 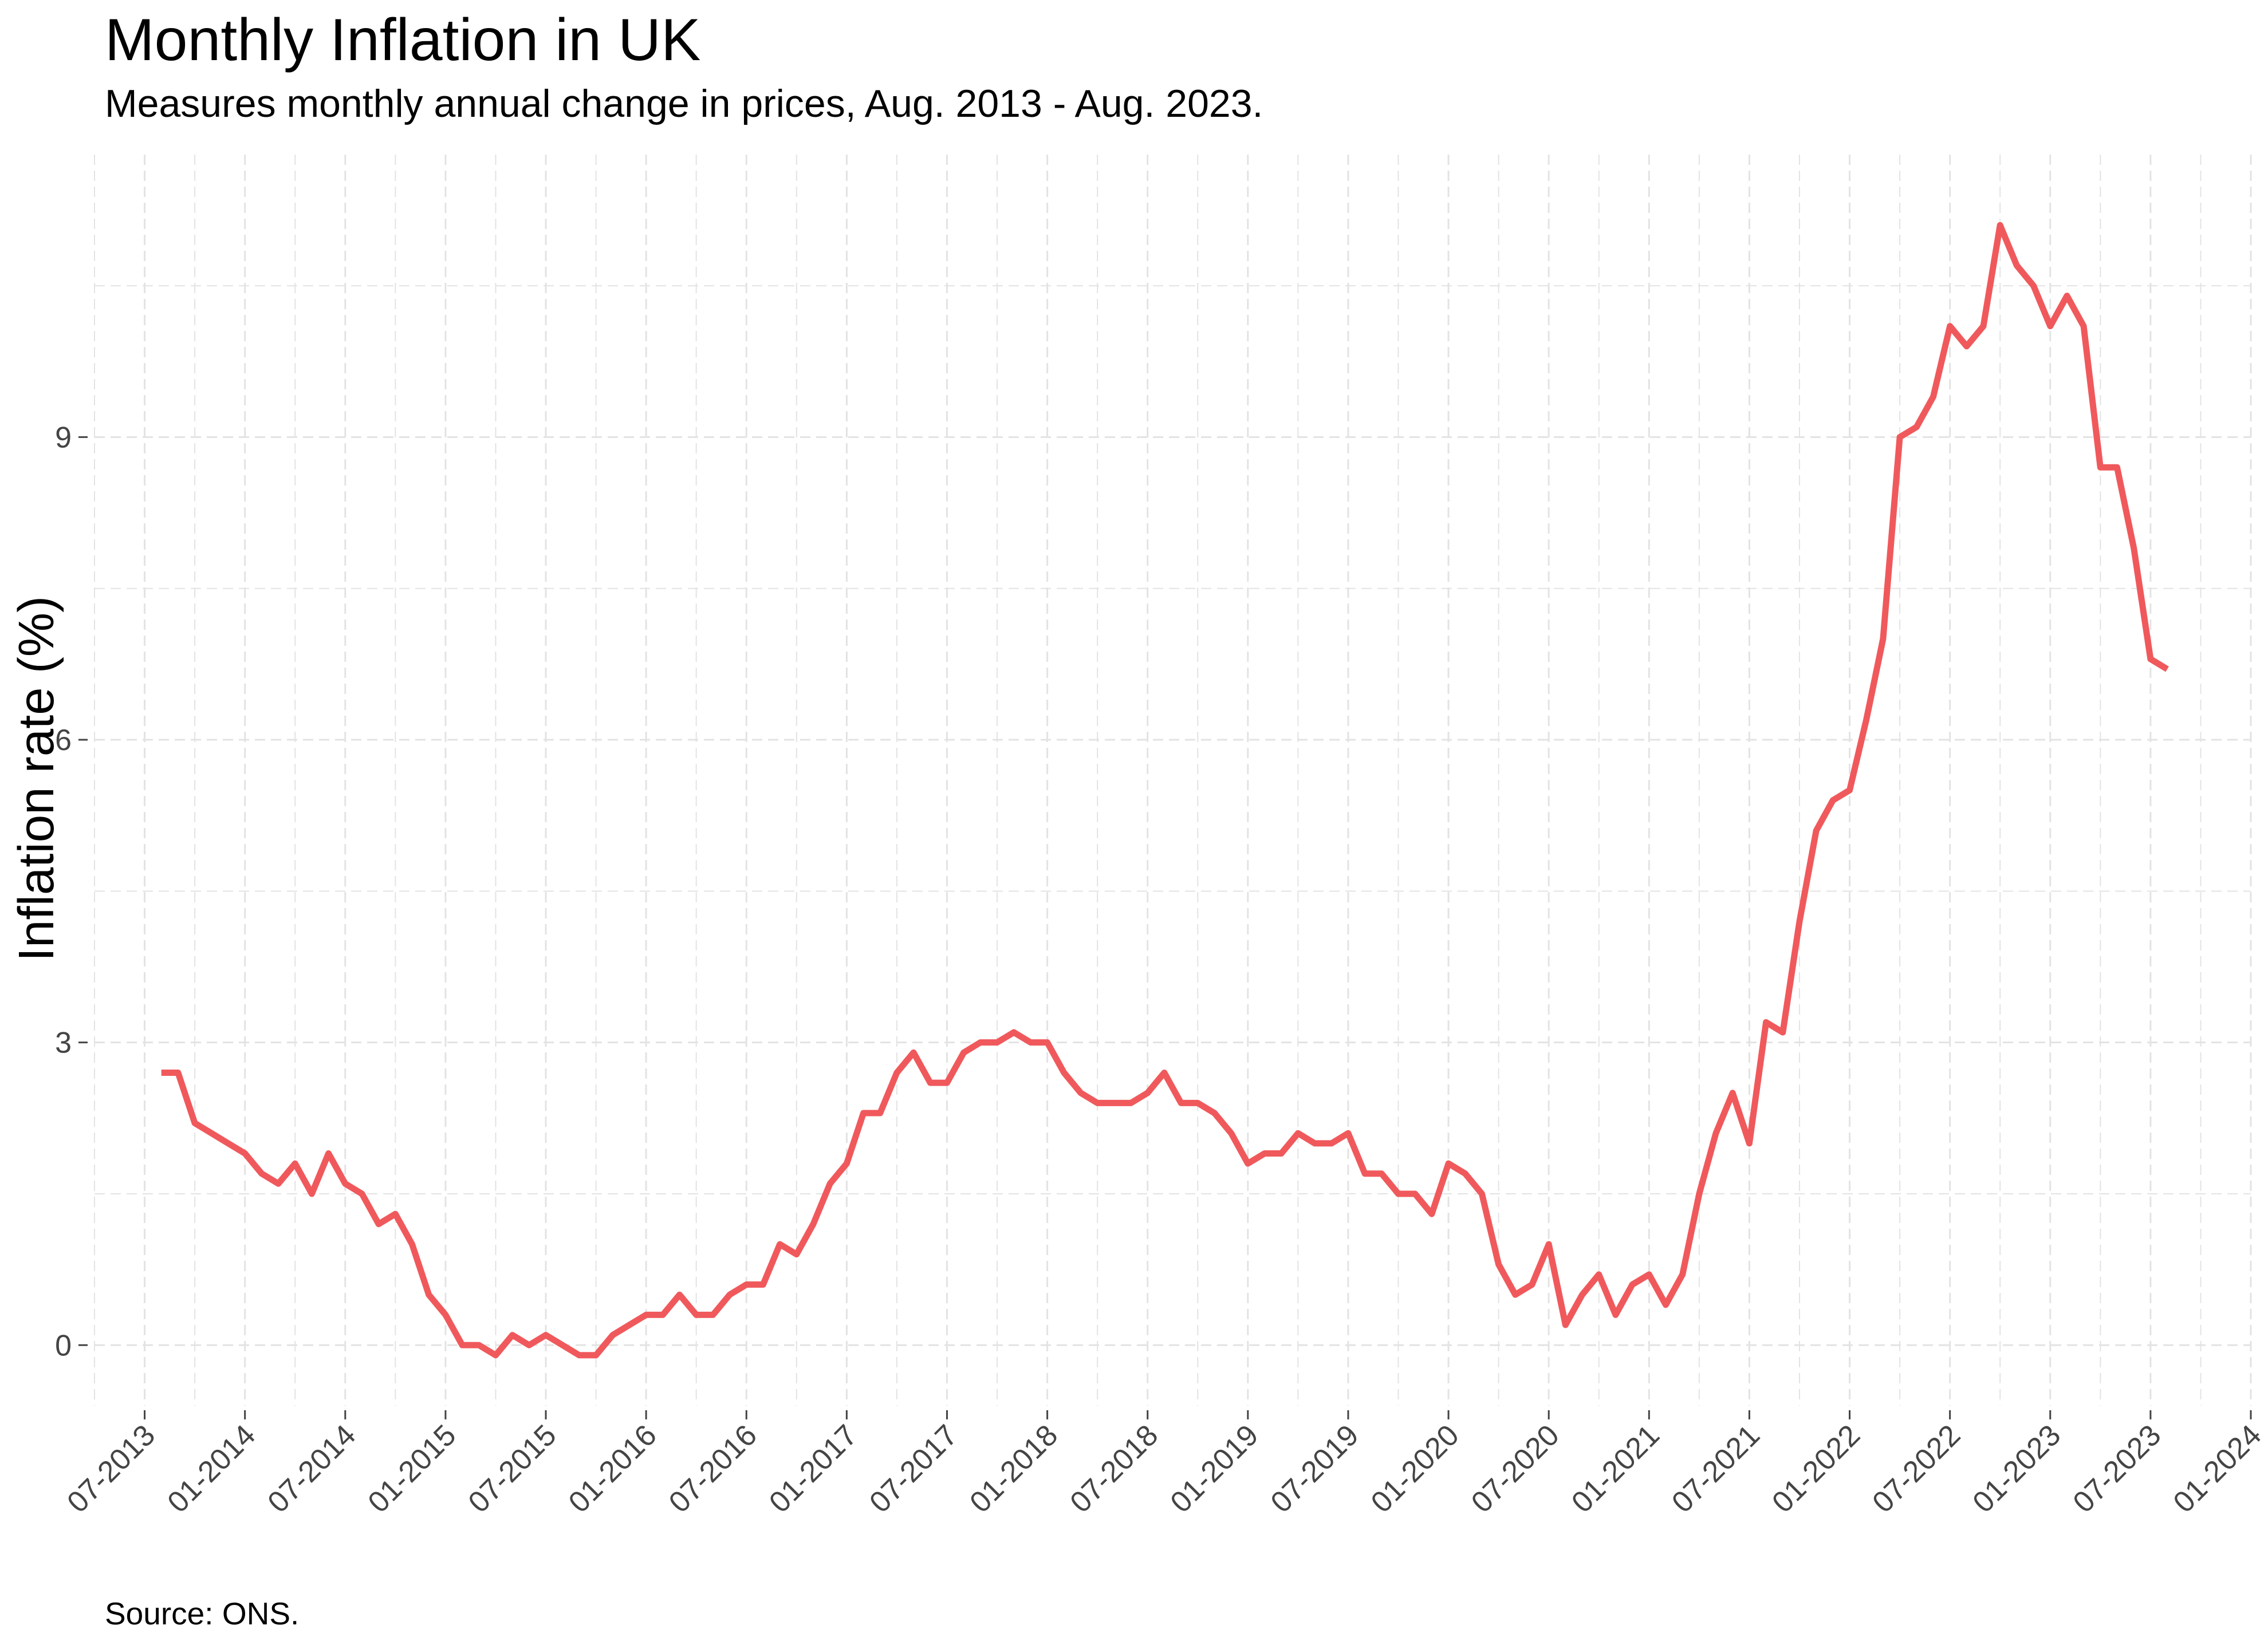 I want to click on x-tick-label: 07-2014, so click(x=312, y=1469).